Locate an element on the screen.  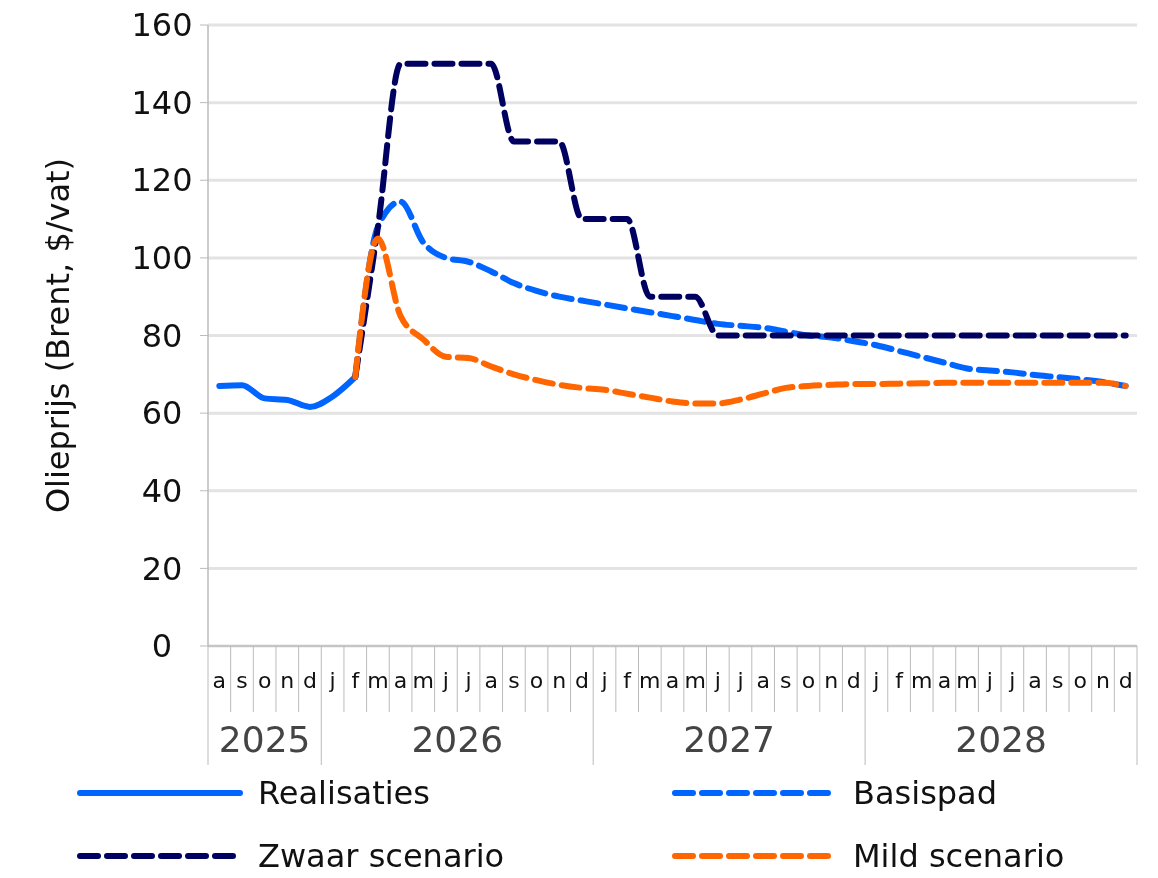
y-axis-title: Olieprijs (Brent, $/vat) is located at coordinates (58, 335).